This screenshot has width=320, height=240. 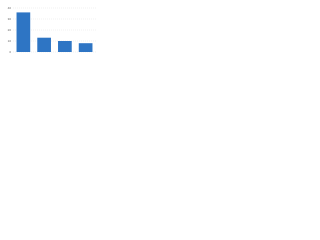 I want to click on y-tick-label: 40, so click(x=10, y=8).